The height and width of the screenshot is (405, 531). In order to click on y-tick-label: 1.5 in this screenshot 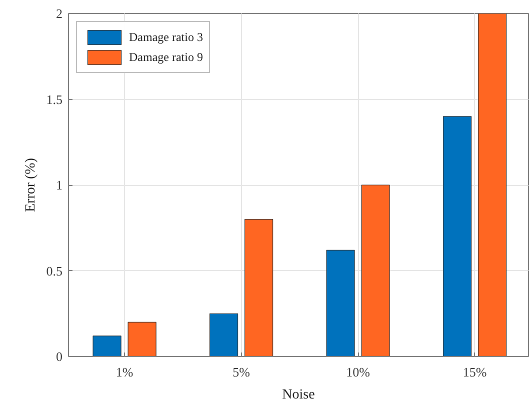, I will do `click(54, 99)`.